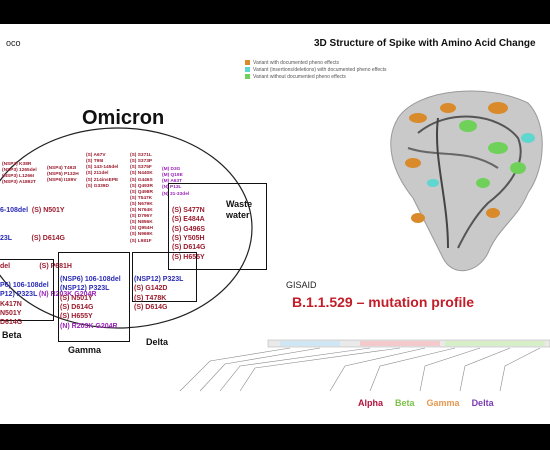 Image resolution: width=550 pixels, height=450 pixels. I want to click on legend-gamma: Gamma, so click(443, 403).